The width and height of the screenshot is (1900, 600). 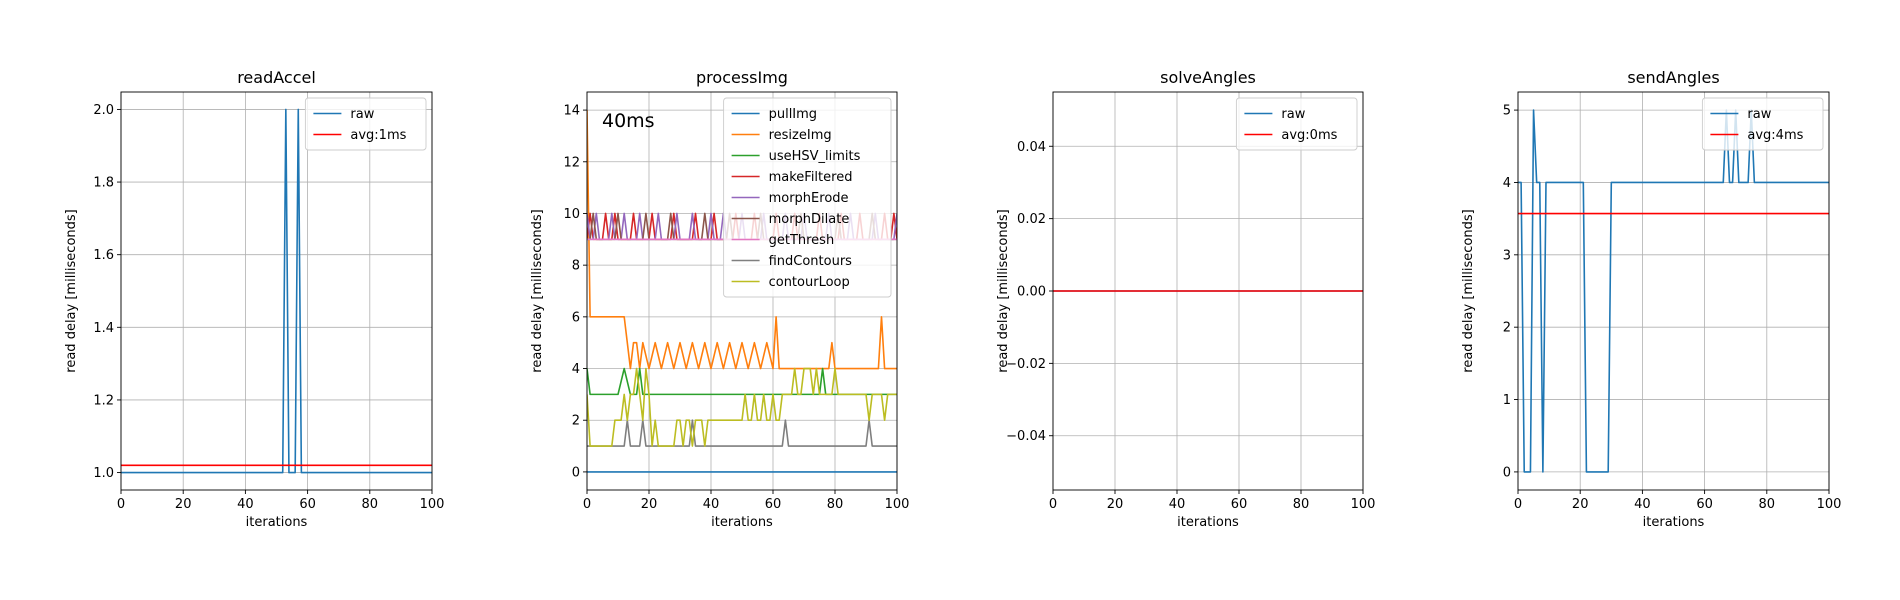 I want to click on y-tick-label: 1.2, so click(x=103, y=400).